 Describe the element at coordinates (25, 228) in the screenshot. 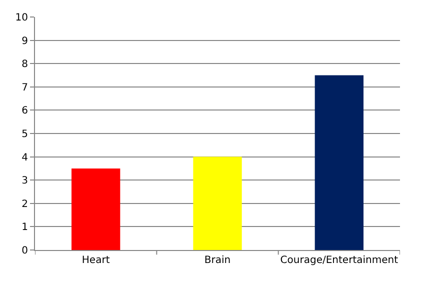

I see `y-tick-label: 1` at that location.